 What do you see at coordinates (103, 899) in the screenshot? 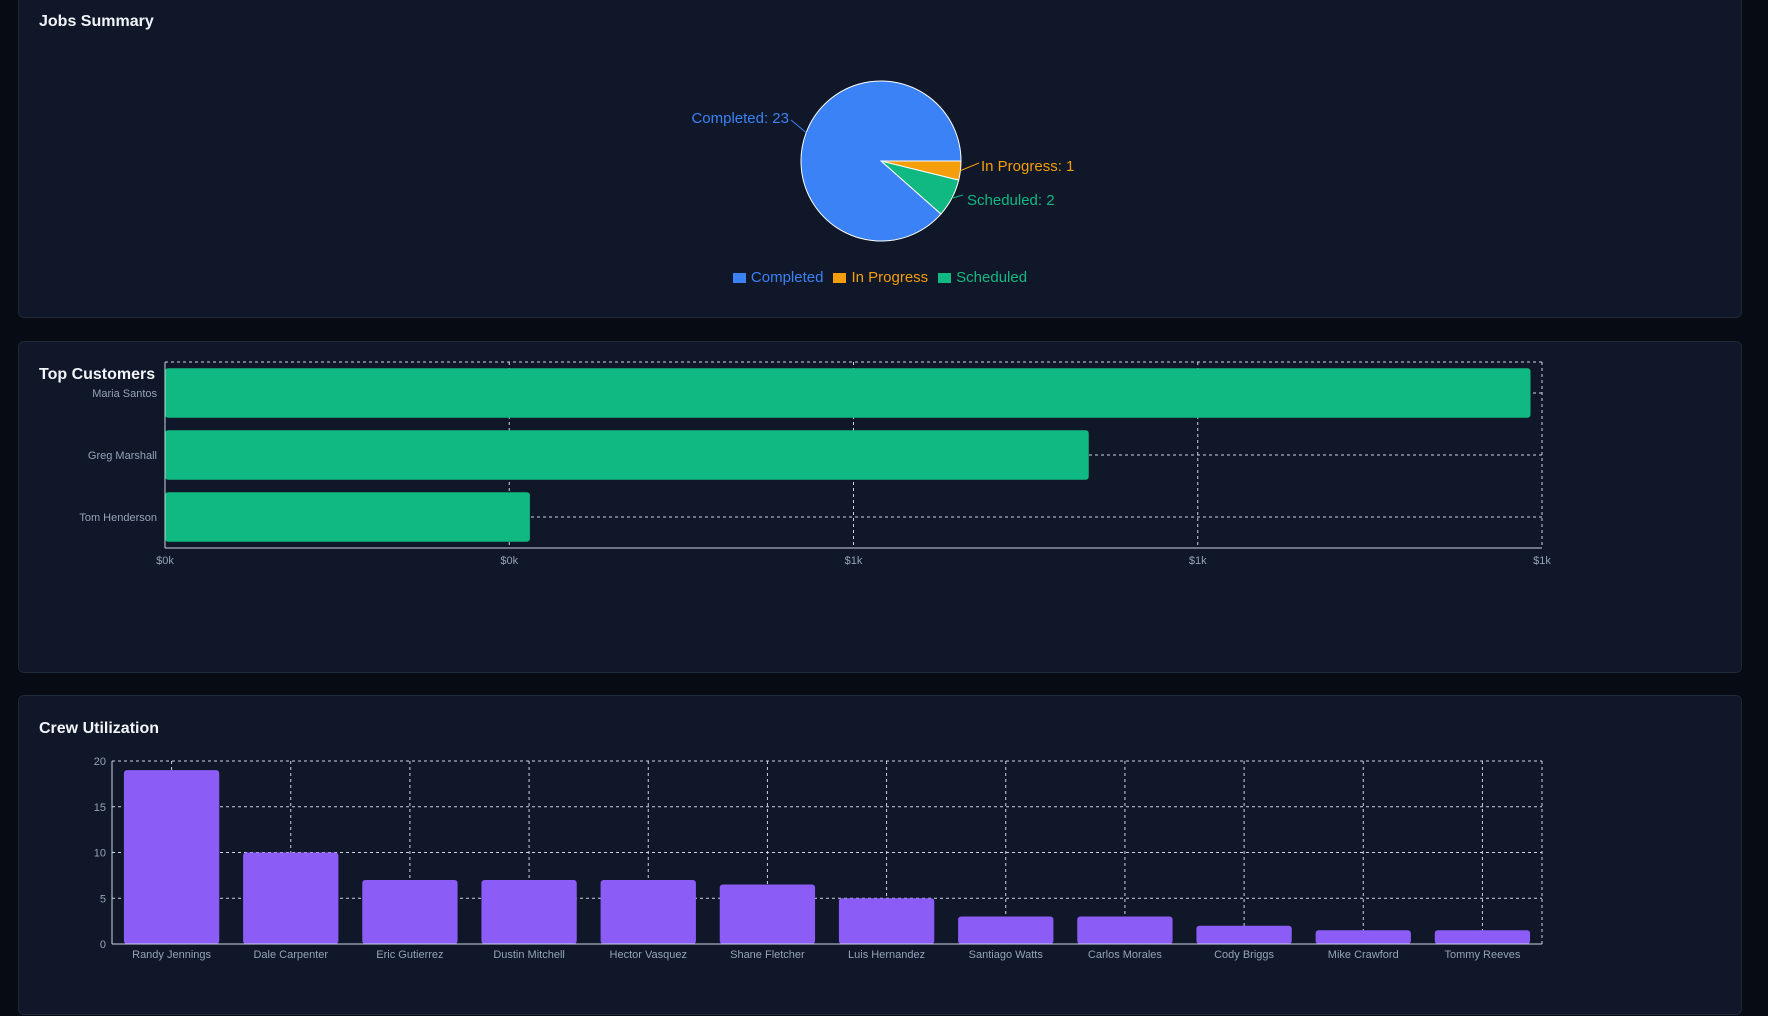
I see `crew-y-tick: 5` at bounding box center [103, 899].